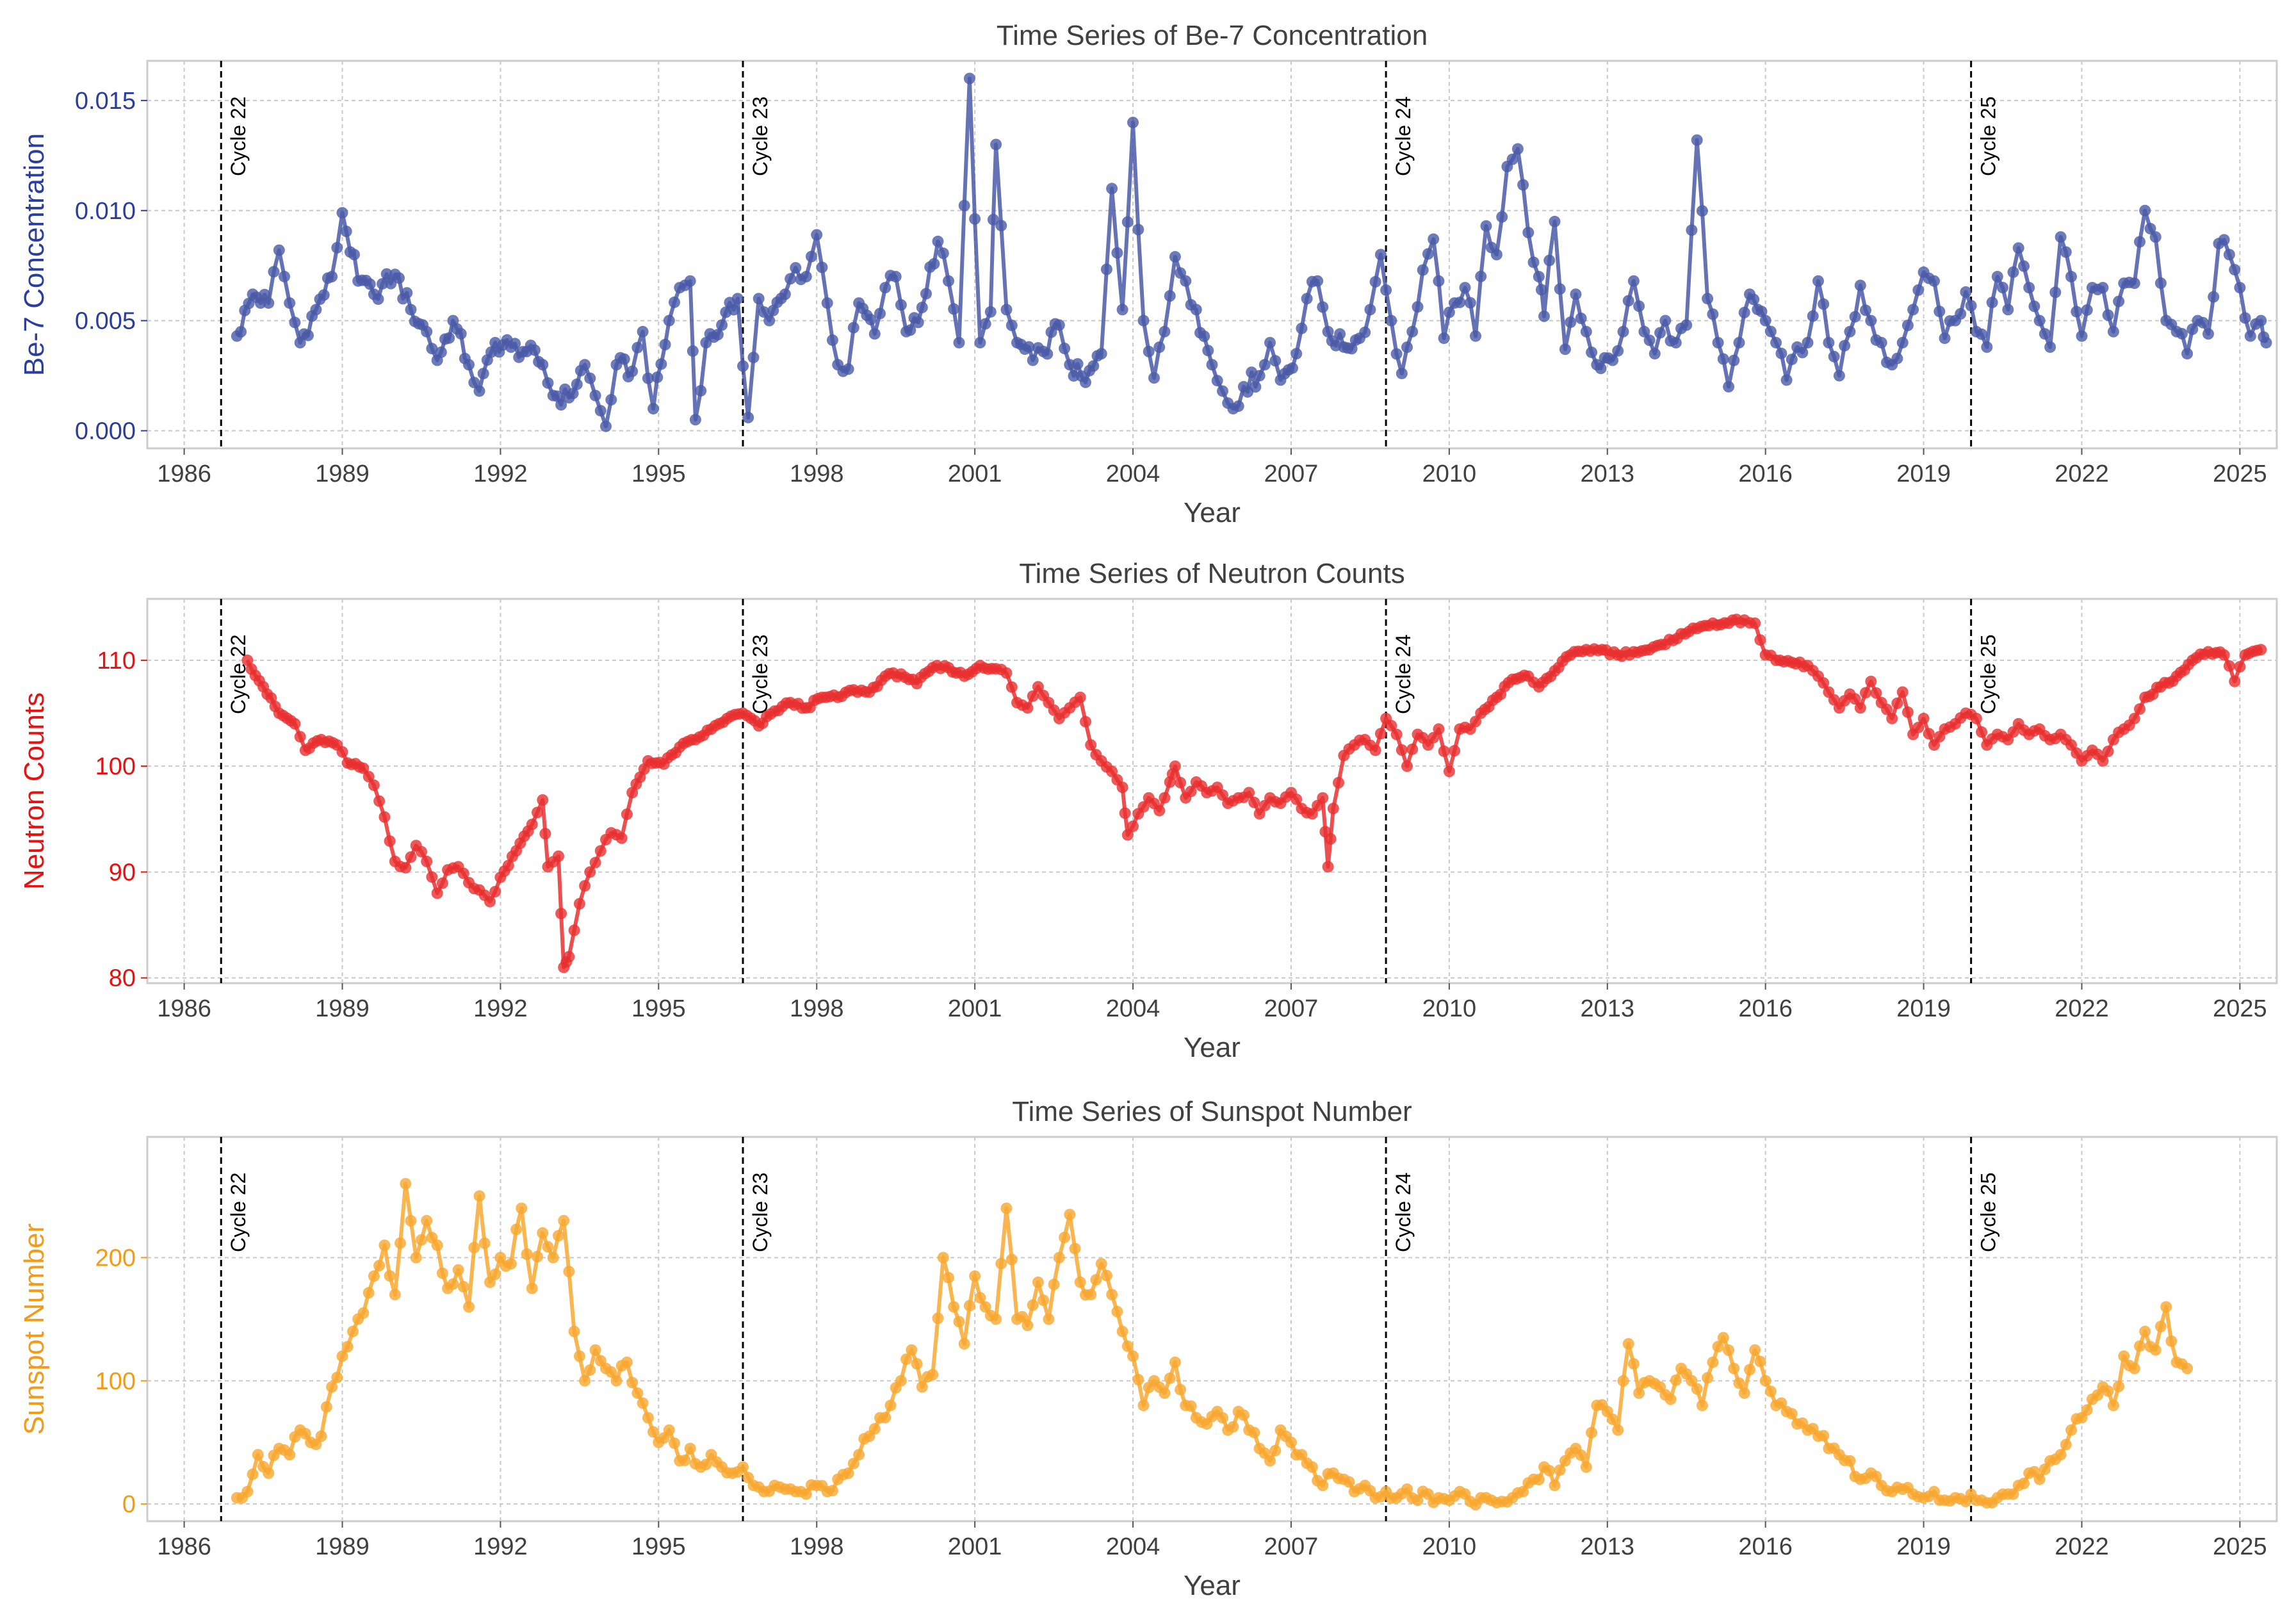 Image resolution: width=2296 pixels, height=1616 pixels. Describe the element at coordinates (975, 1008) in the screenshot. I see `x-tick-label: 2001` at that location.